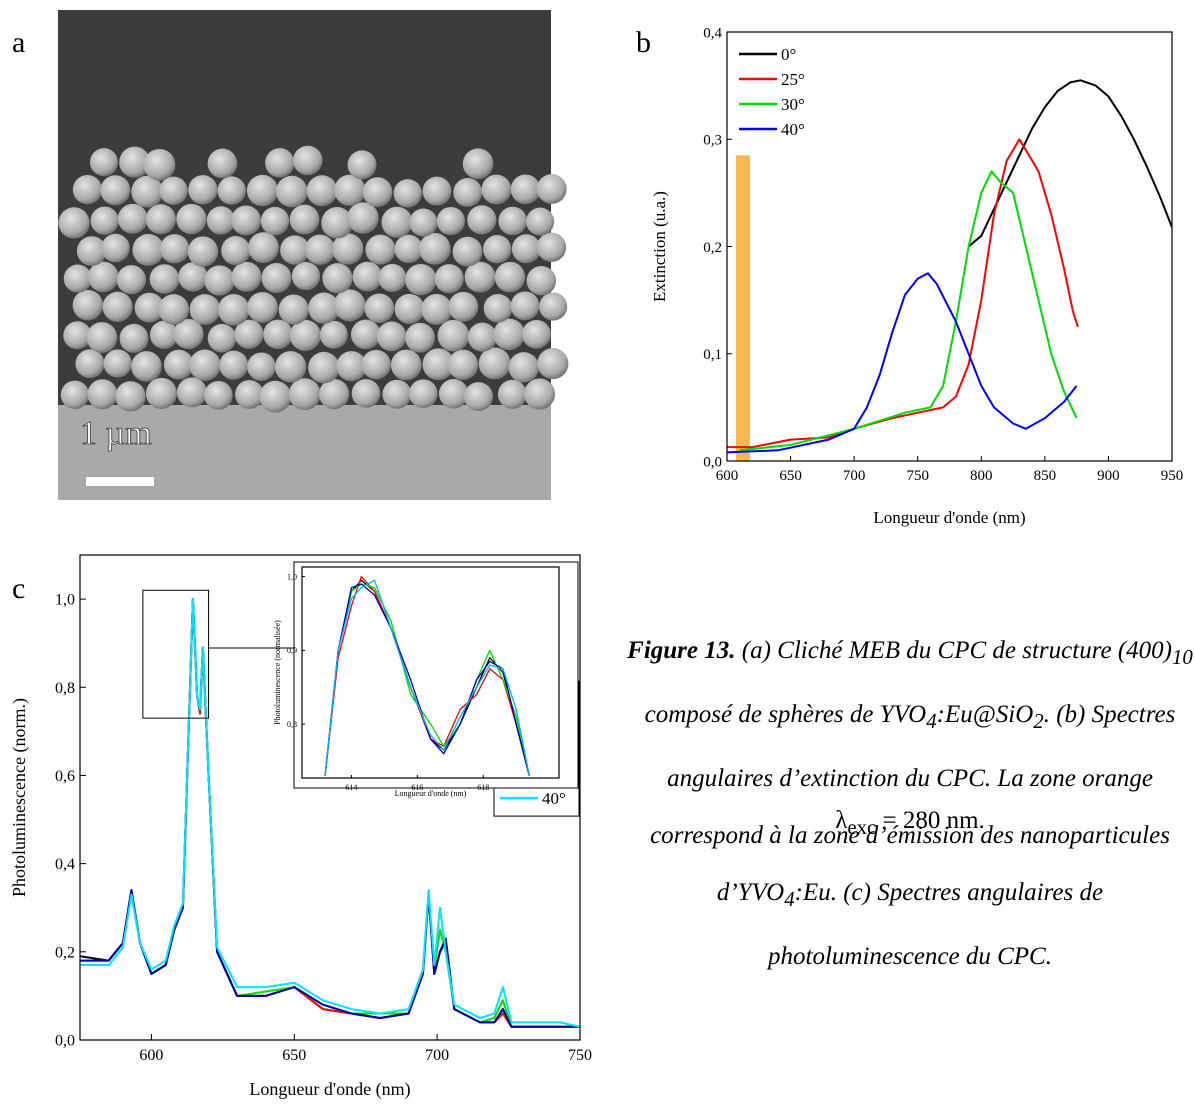  I want to click on x-tick-label: 650, so click(294, 1055).